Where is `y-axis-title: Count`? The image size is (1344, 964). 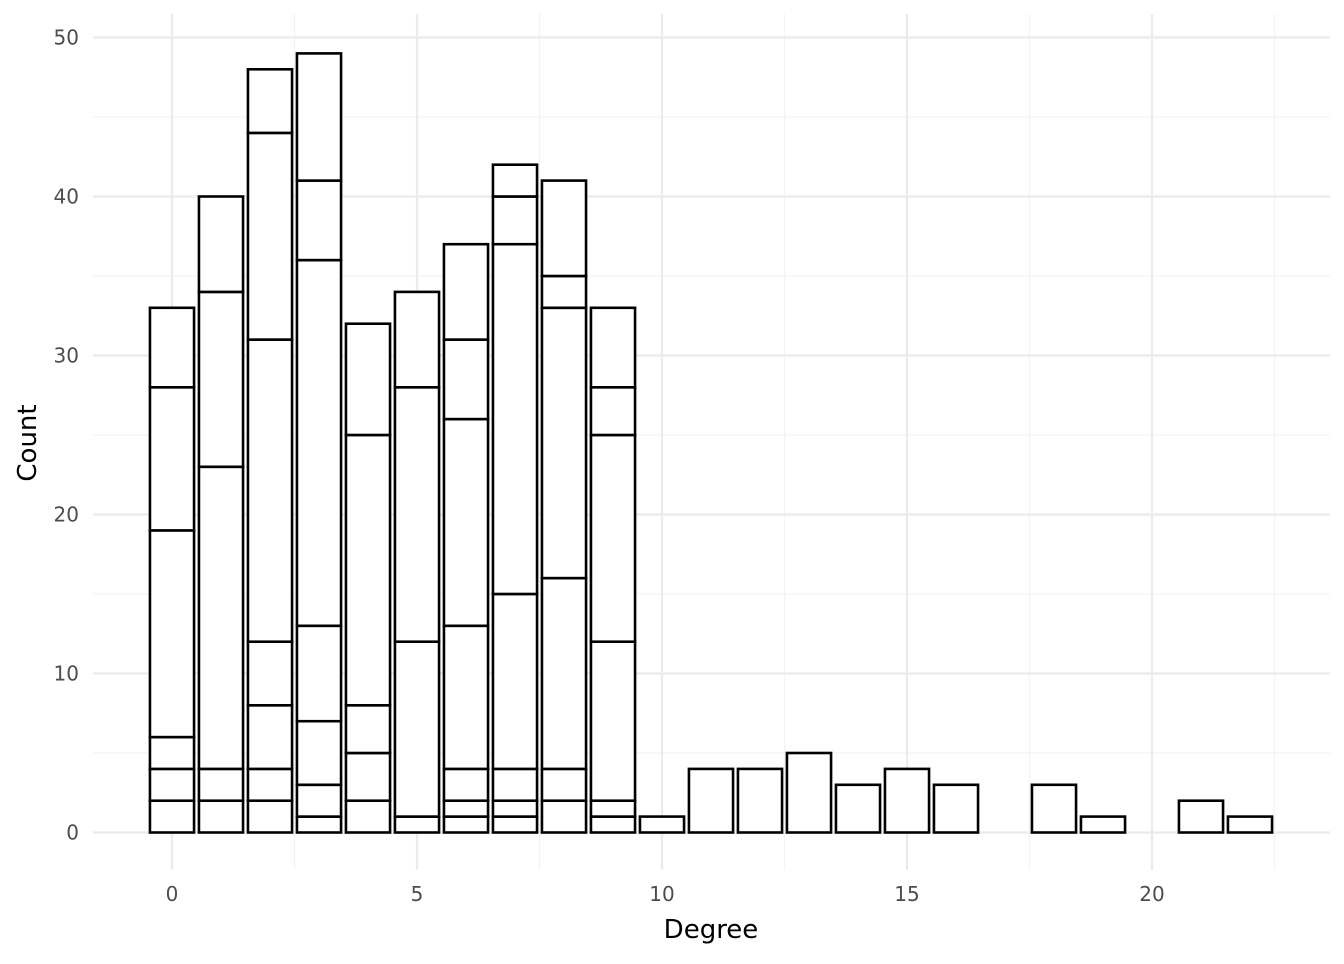 y-axis-title: Count is located at coordinates (28, 442).